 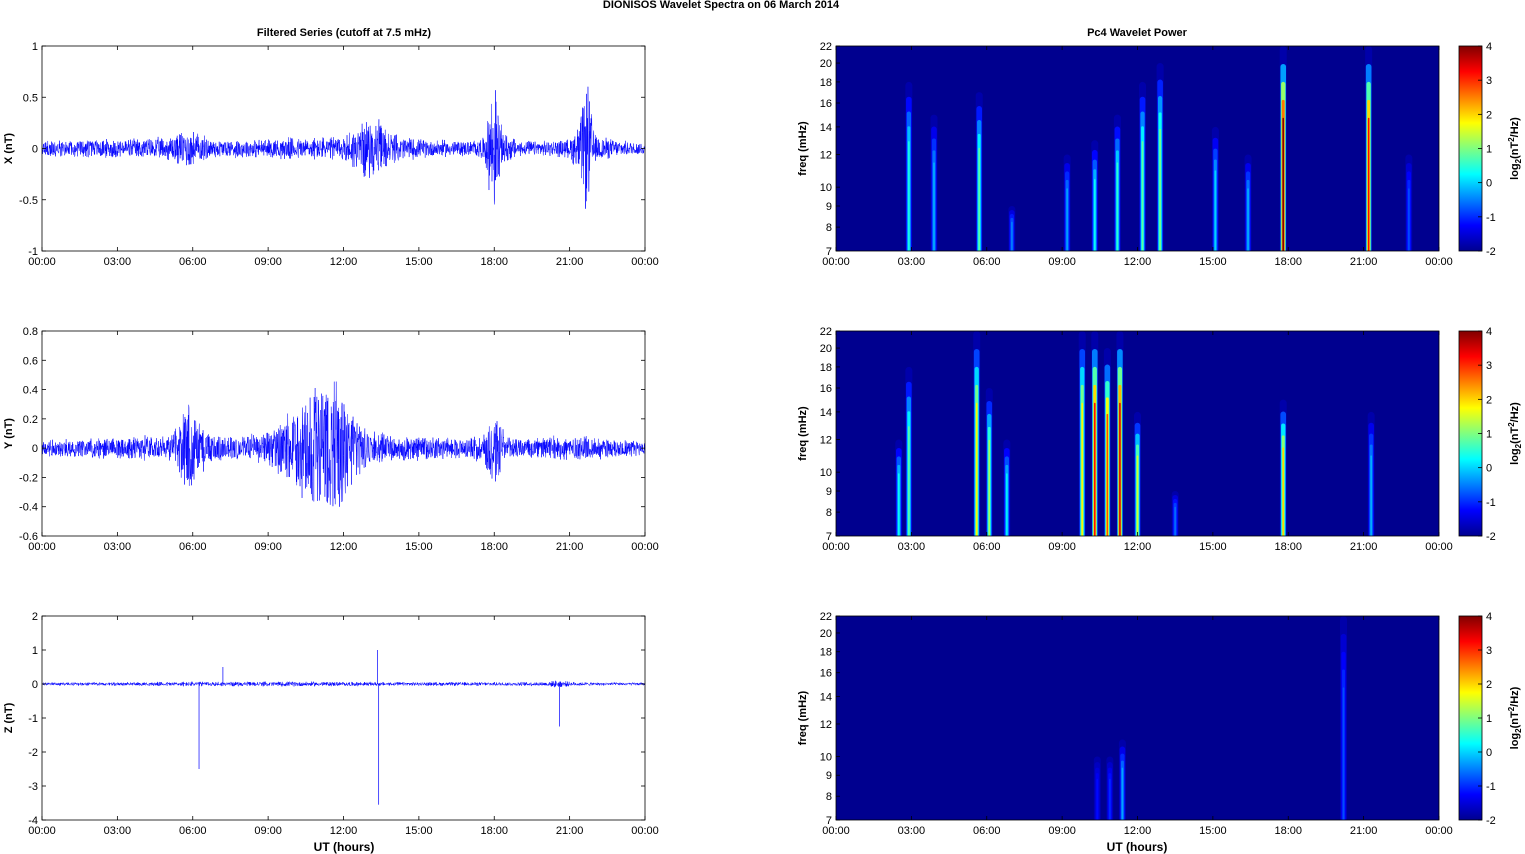 What do you see at coordinates (1364, 831) in the screenshot?
I see `wavelet-z-xtick-label: 21:00` at bounding box center [1364, 831].